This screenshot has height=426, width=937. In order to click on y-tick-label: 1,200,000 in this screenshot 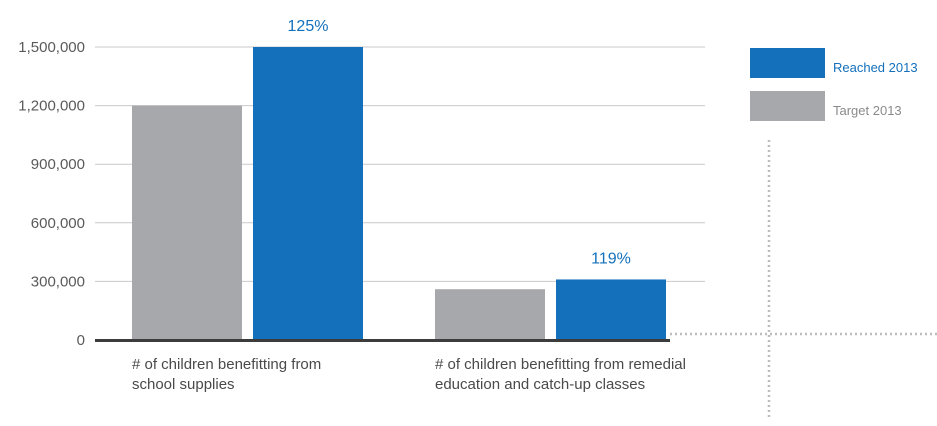, I will do `click(51, 106)`.